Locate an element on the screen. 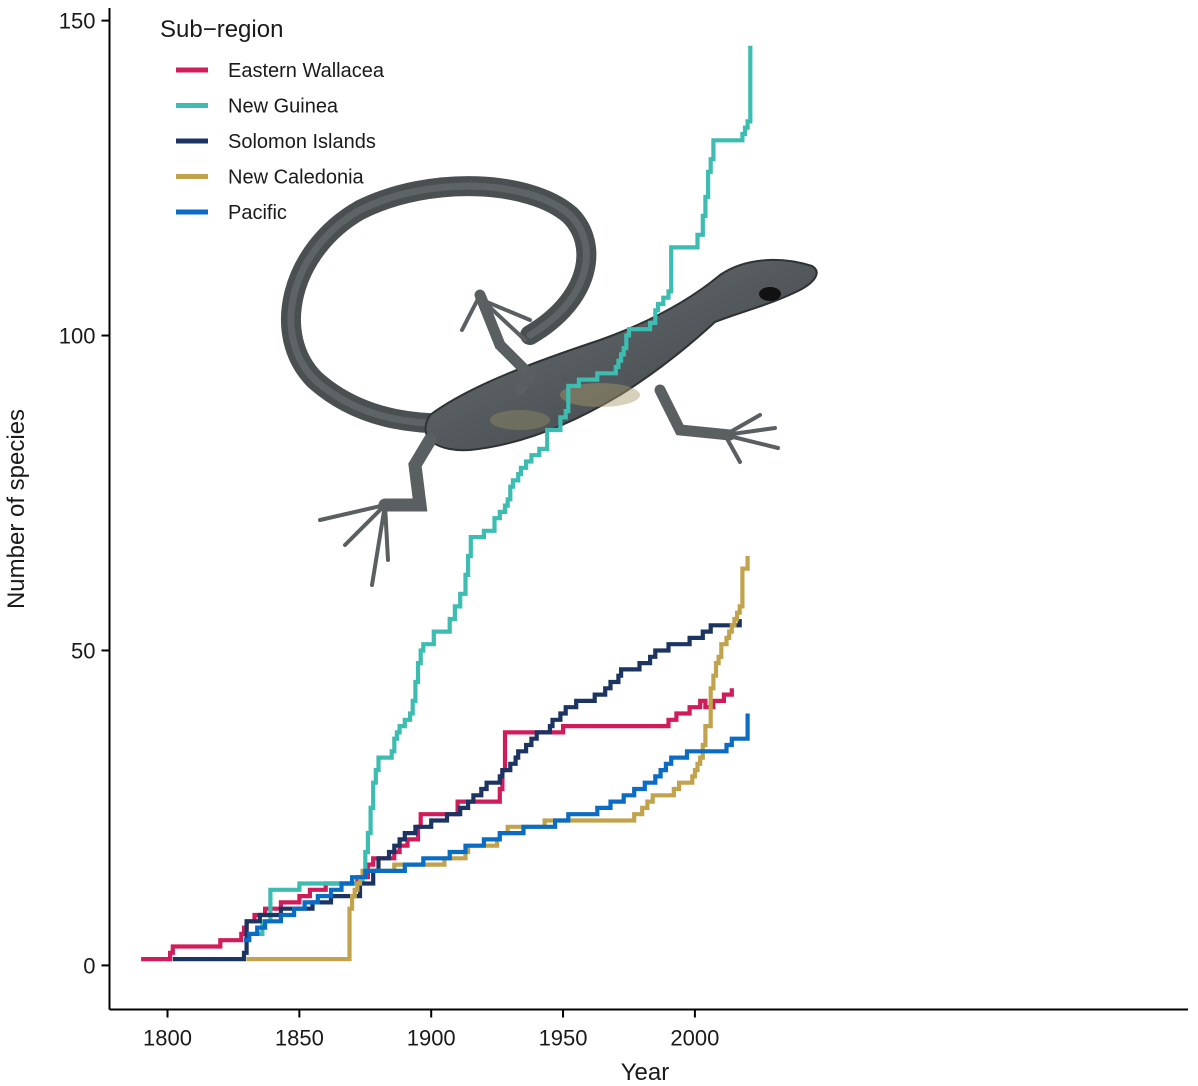  x-axis-ticks: 1800 1850 1900 1950 2000 is located at coordinates (431, 1030).